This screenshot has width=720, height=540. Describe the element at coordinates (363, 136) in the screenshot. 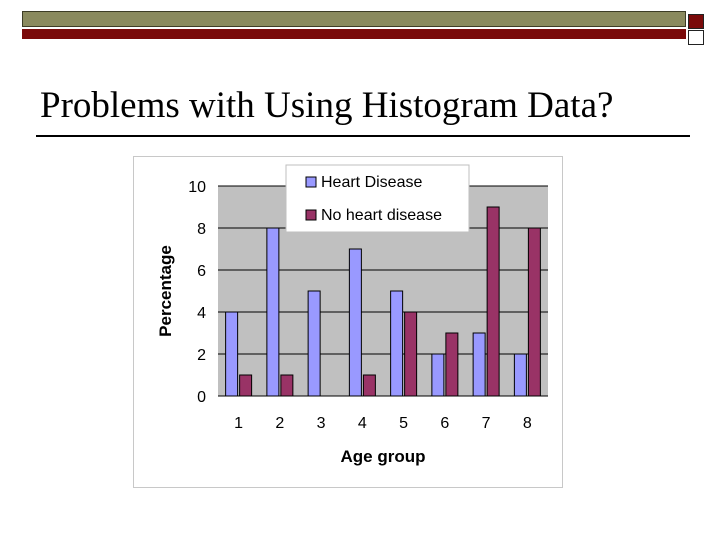

I see `title-underline` at that location.